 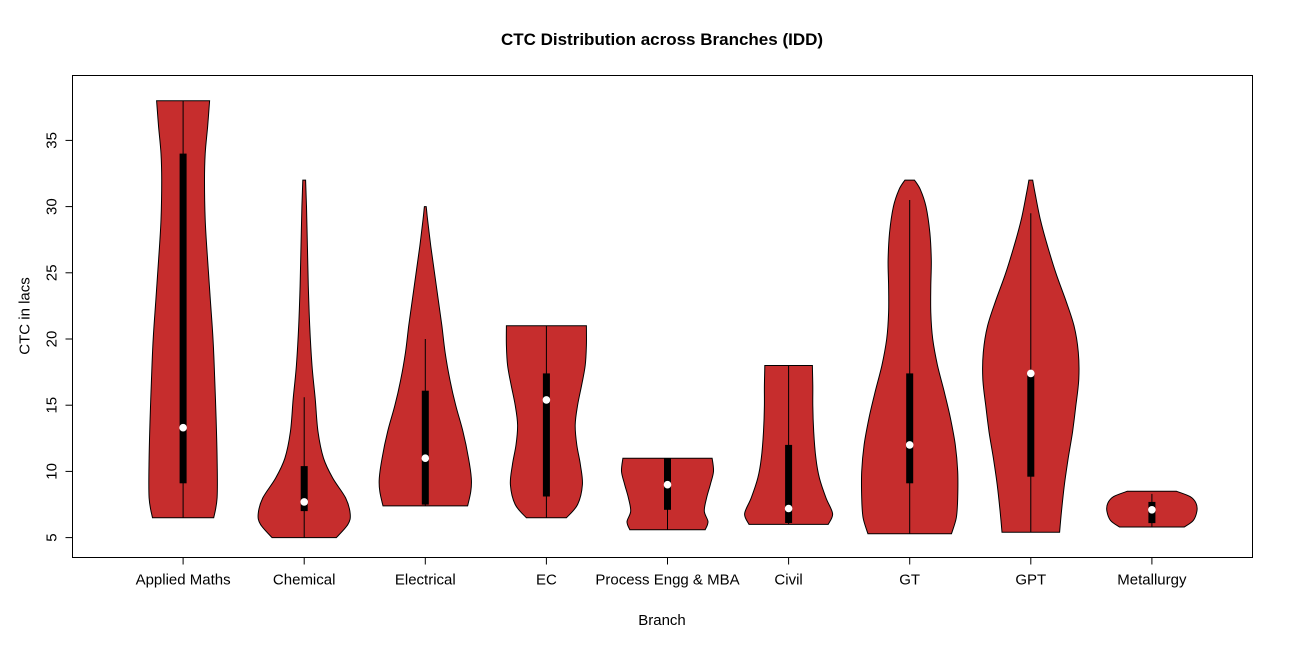 I want to click on chart-title: CTC Distribution across Branches (IDD), so click(x=662, y=39).